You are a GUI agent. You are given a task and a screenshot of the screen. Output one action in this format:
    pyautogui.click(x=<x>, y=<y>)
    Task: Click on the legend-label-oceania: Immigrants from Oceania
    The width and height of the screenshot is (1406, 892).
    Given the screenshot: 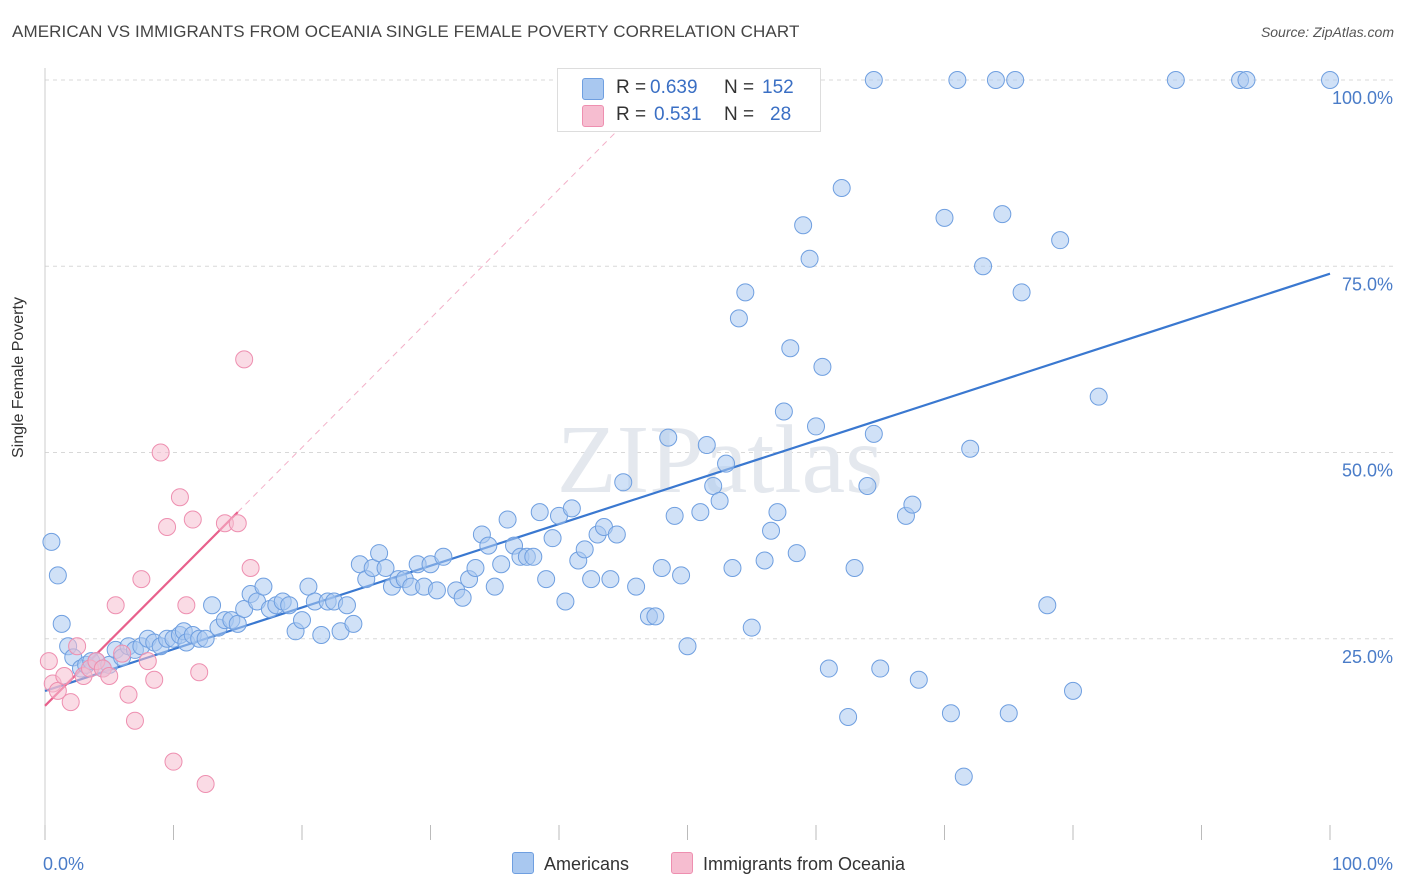 What is the action you would take?
    pyautogui.click(x=804, y=864)
    